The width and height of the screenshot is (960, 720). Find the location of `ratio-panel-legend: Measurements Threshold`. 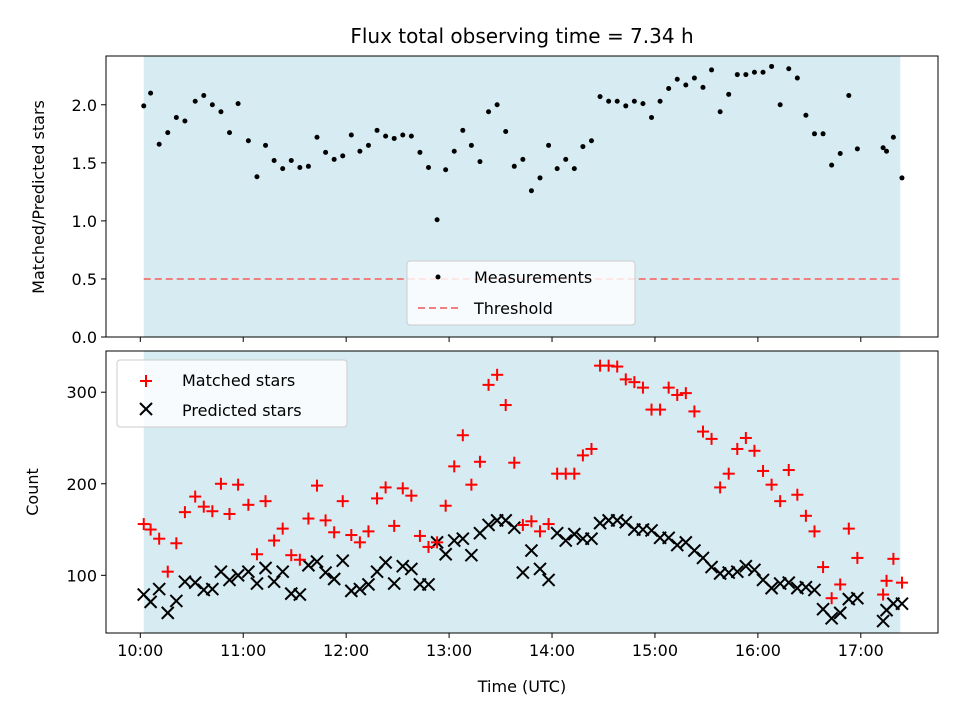

ratio-panel-legend: Measurements Threshold is located at coordinates (521, 293).